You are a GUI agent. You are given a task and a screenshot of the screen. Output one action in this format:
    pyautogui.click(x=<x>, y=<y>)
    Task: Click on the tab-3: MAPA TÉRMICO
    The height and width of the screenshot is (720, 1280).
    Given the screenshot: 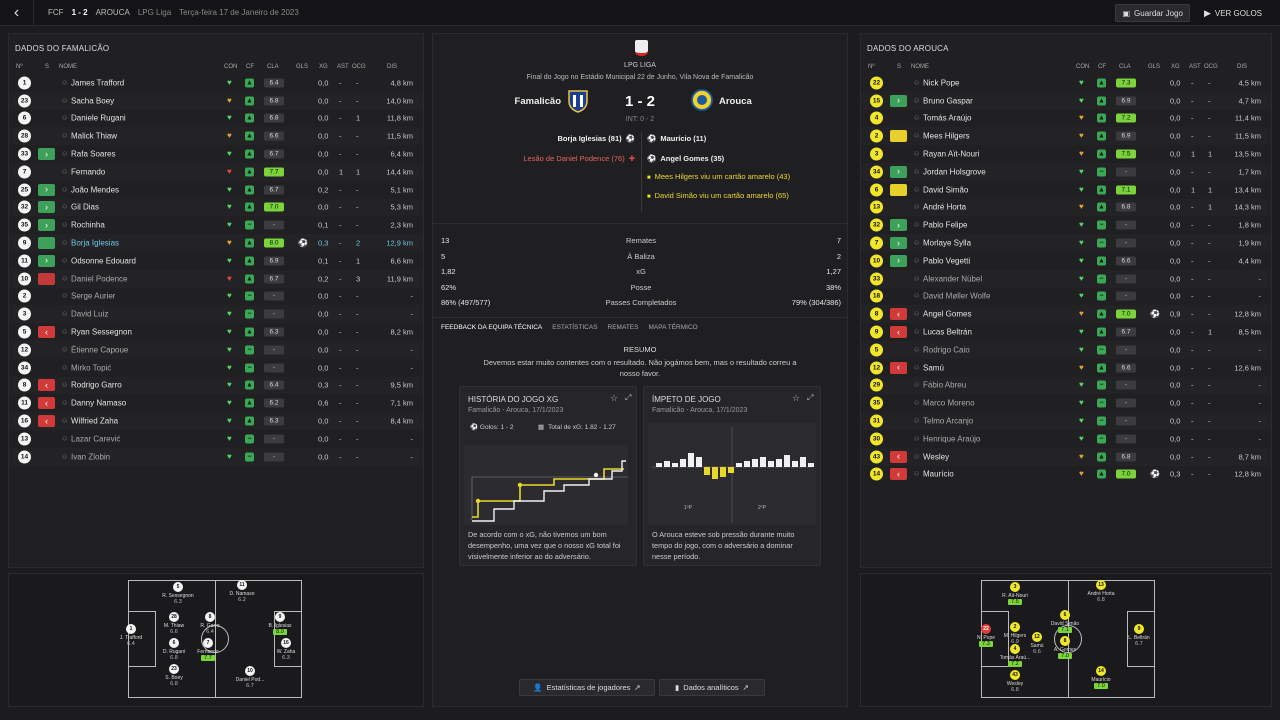 What is the action you would take?
    pyautogui.click(x=673, y=327)
    